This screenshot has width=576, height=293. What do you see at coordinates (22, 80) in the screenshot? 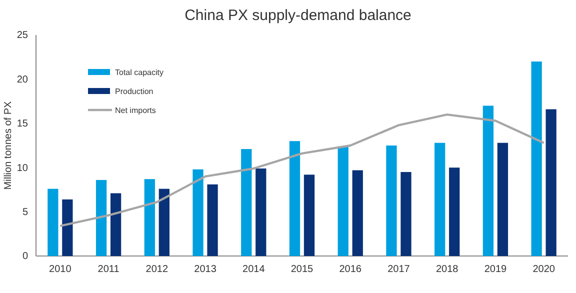
I see `y-tick-label: 20` at bounding box center [22, 80].